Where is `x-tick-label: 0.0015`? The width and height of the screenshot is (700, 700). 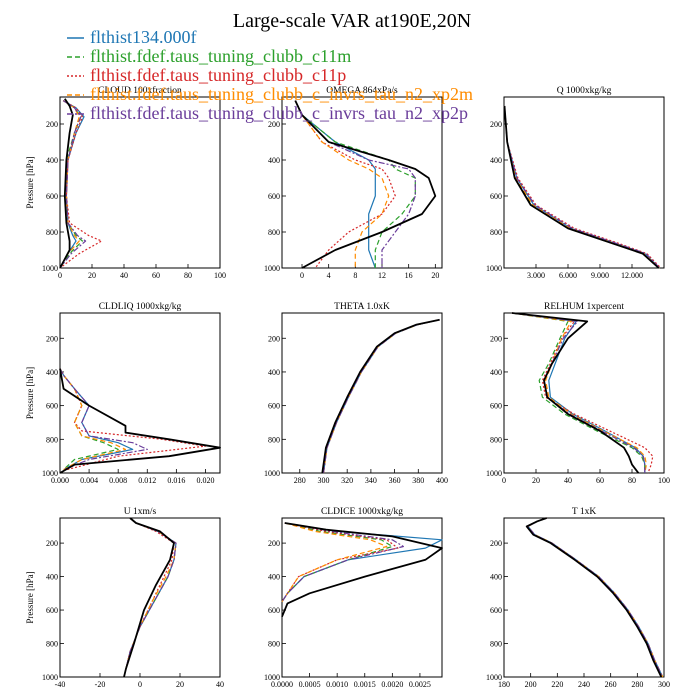
x-tick-label: 0.0015 is located at coordinates (365, 684).